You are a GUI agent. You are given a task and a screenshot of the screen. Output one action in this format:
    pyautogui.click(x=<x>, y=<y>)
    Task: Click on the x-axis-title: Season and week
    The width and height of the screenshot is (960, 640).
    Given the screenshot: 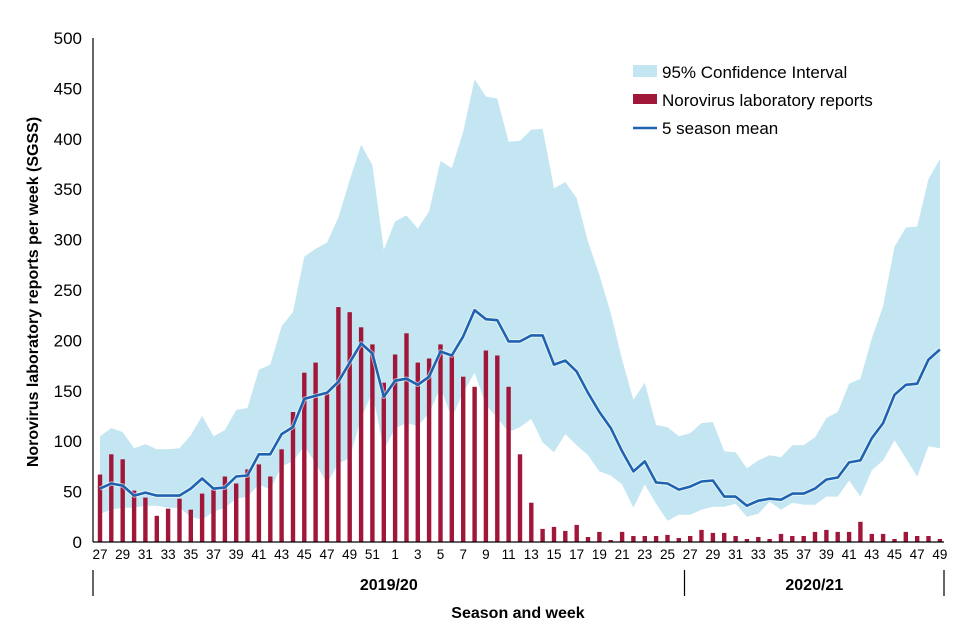 What is the action you would take?
    pyautogui.click(x=517, y=613)
    